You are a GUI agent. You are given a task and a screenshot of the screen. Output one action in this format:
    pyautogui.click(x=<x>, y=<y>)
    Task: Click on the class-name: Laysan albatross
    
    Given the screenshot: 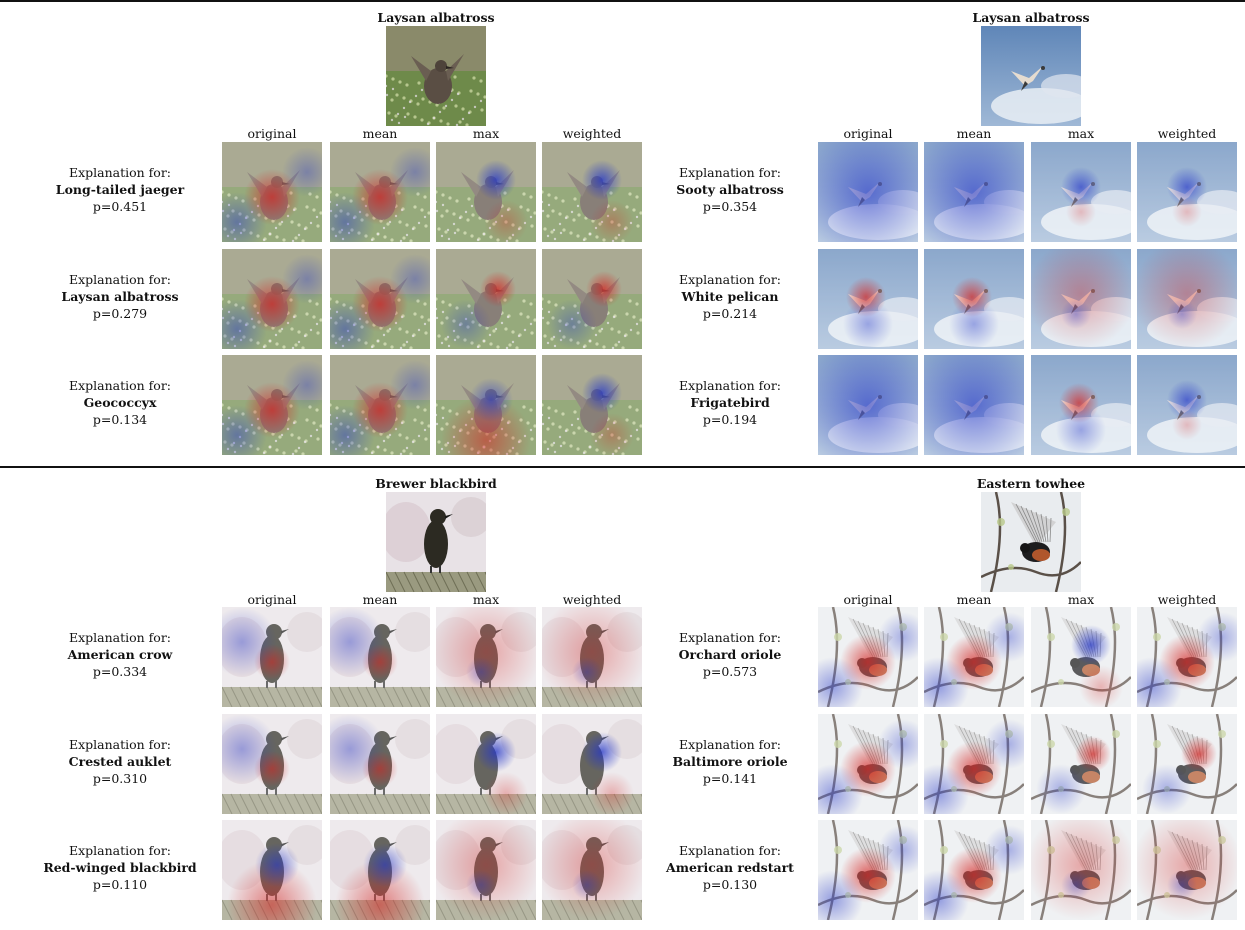 What is the action you would take?
    pyautogui.click(x=120, y=296)
    